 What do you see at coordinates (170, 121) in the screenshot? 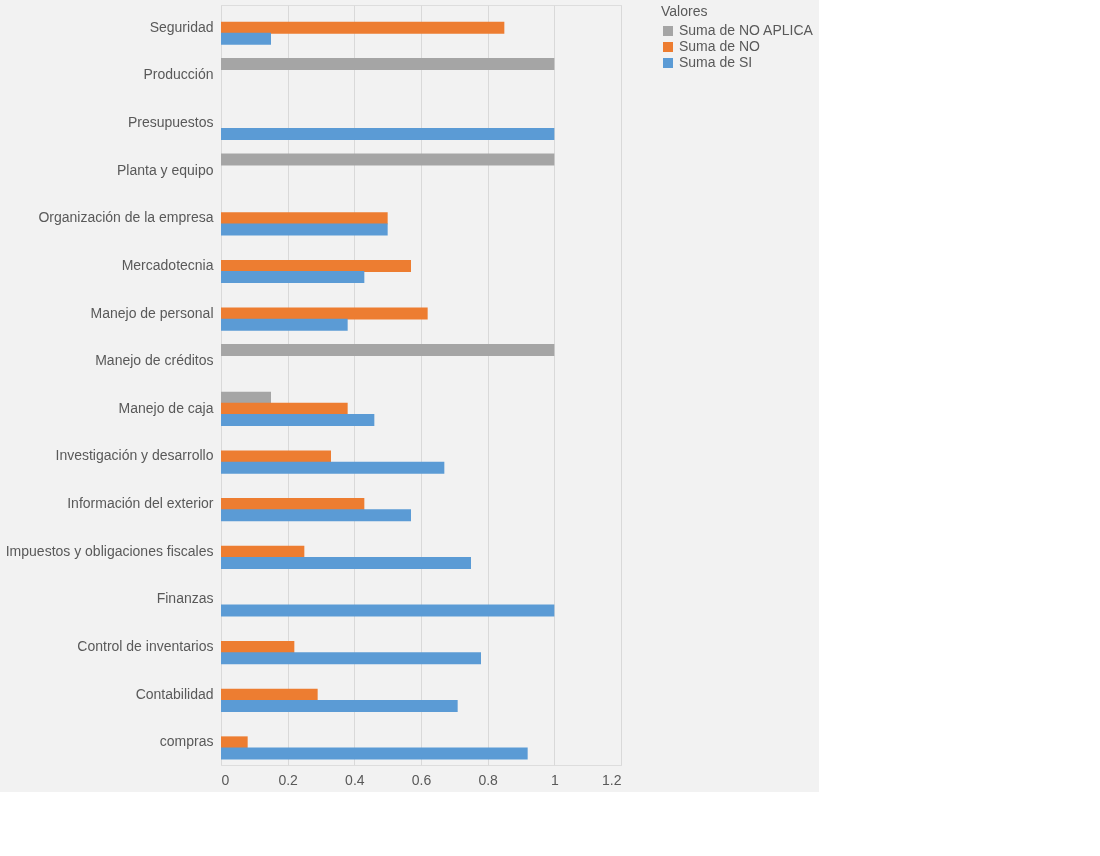
I see `y-tick-label: Presupuestos` at bounding box center [170, 121].